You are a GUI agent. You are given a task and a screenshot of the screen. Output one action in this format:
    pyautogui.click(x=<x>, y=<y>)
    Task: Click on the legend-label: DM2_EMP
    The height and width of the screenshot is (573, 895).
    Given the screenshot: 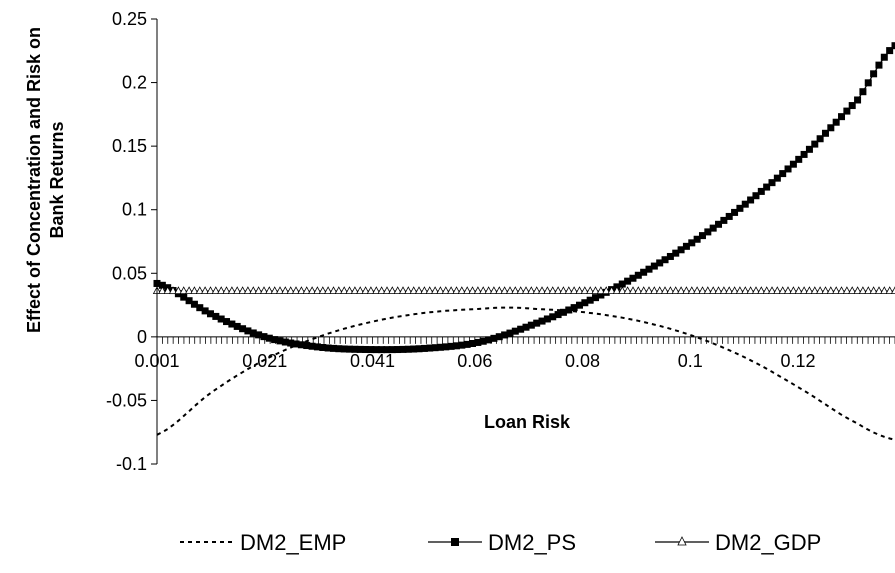 What is the action you would take?
    pyautogui.click(x=293, y=542)
    